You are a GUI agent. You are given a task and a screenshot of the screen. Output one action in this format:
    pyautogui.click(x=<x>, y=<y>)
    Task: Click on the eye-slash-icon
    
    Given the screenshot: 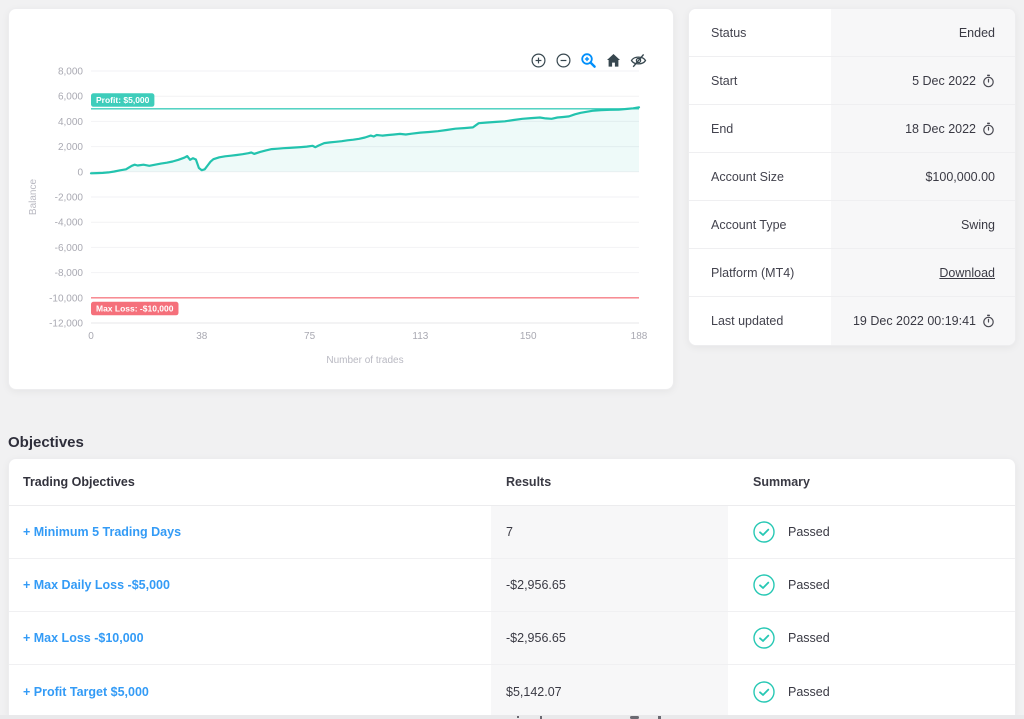 What is the action you would take?
    pyautogui.click(x=638, y=60)
    